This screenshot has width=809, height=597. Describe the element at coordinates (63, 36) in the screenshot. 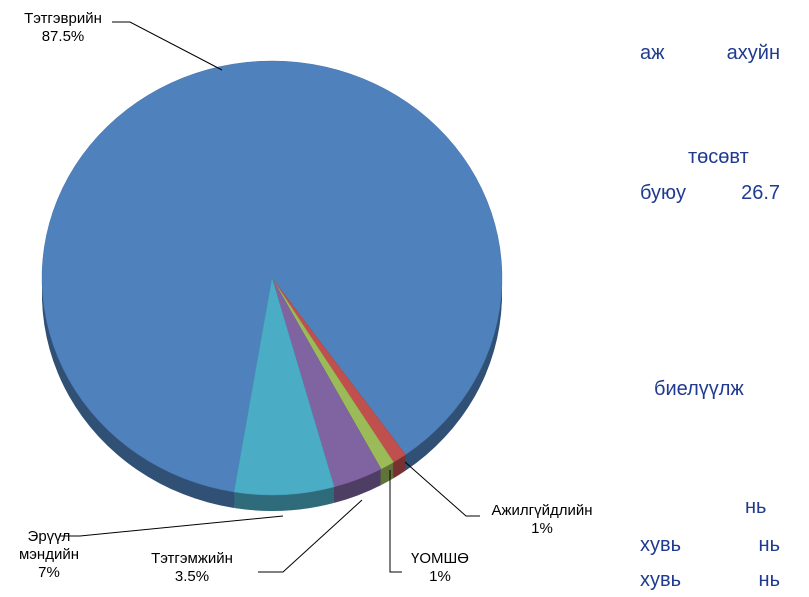

I see `value-label: 87.5%` at that location.